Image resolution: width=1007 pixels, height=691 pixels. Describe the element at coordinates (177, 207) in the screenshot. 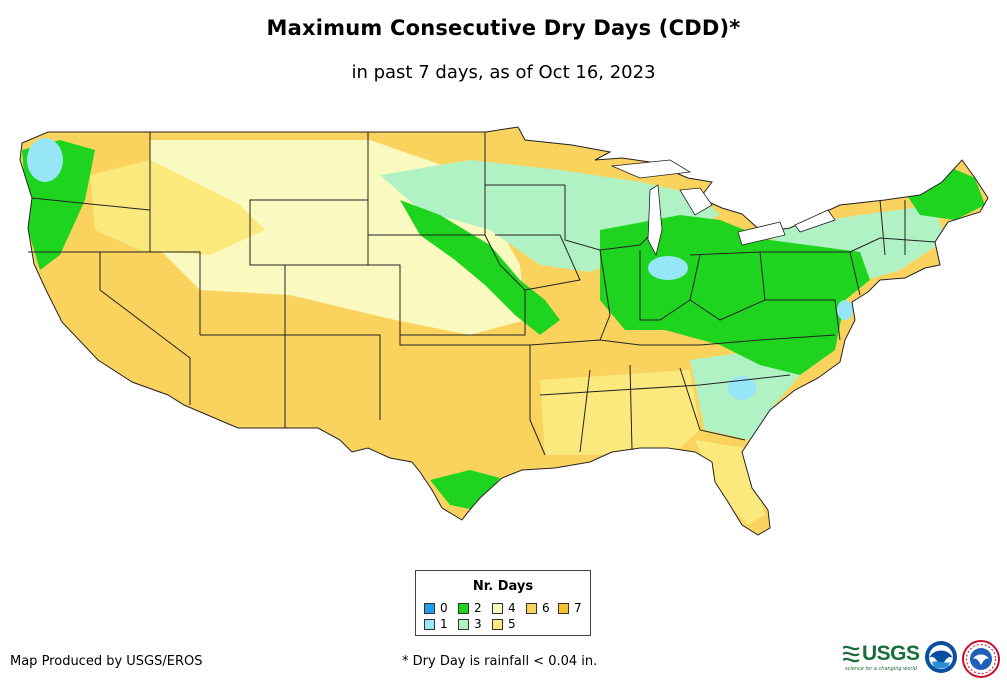

I see `region-5-days-mountain` at that location.